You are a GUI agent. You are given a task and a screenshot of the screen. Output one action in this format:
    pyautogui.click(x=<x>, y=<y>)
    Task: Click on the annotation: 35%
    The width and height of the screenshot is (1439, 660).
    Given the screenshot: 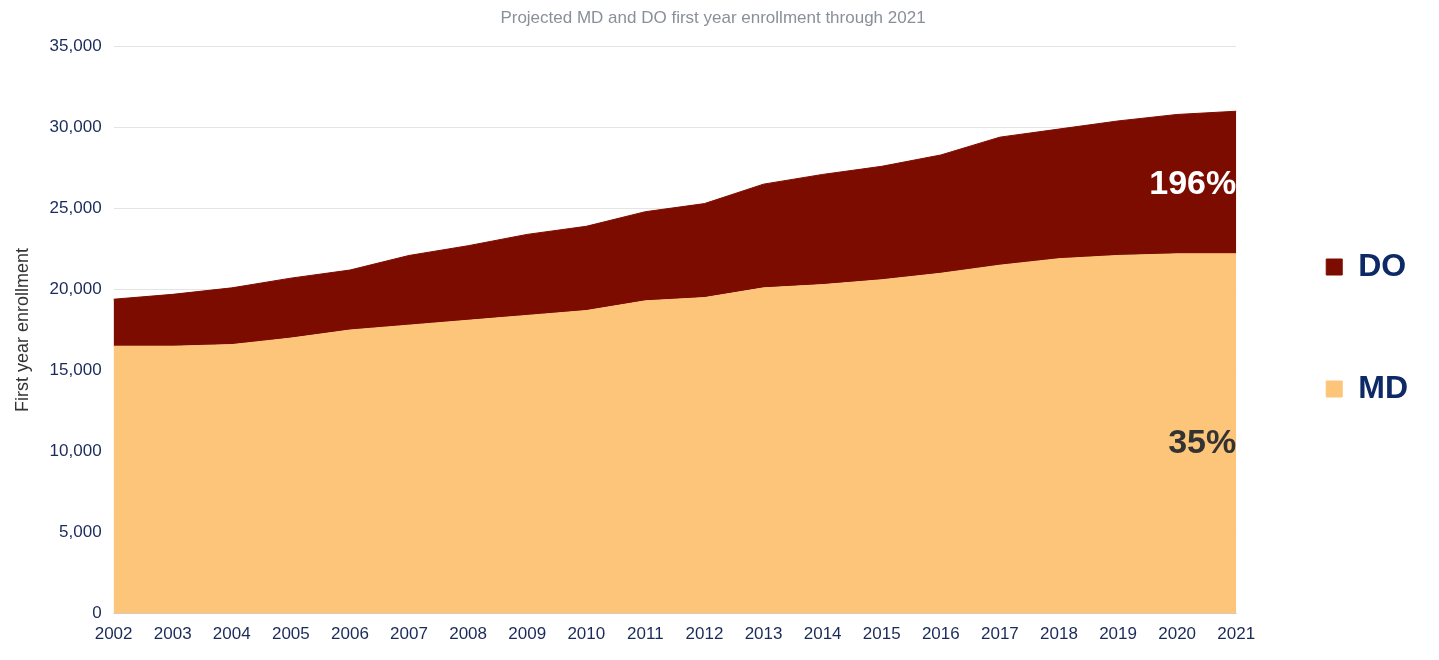 What is the action you would take?
    pyautogui.click(x=1202, y=440)
    